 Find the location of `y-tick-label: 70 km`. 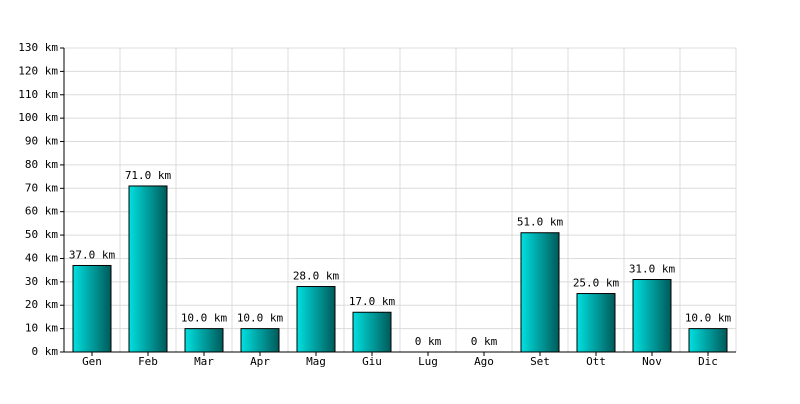

y-tick-label: 70 km is located at coordinates (41, 187).